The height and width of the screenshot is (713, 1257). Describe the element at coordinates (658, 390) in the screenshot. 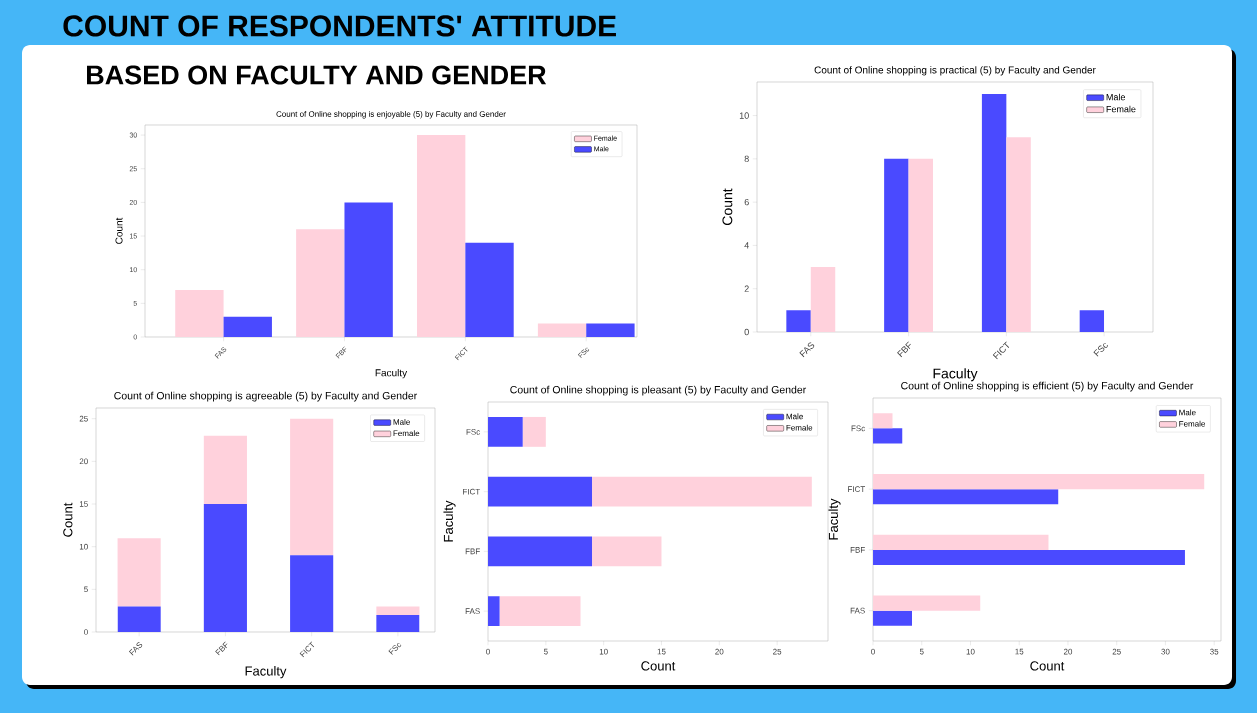

I see `chart-title: Count of Online shopping is pleasant (5) by Faculty and Gender` at that location.